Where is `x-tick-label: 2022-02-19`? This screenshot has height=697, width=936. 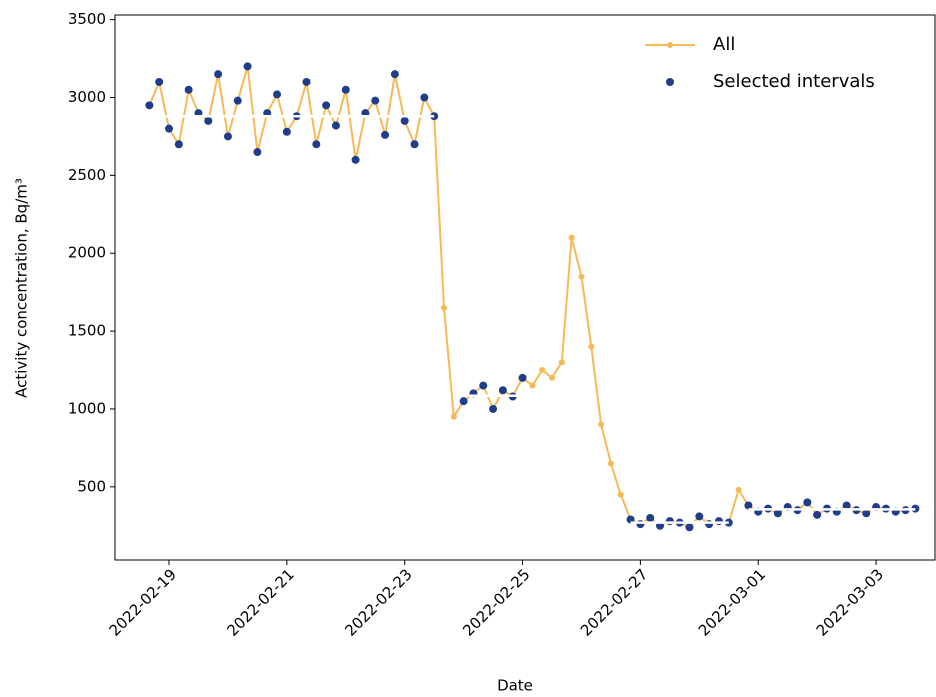
x-tick-label: 2022-02-19 is located at coordinates (143, 602).